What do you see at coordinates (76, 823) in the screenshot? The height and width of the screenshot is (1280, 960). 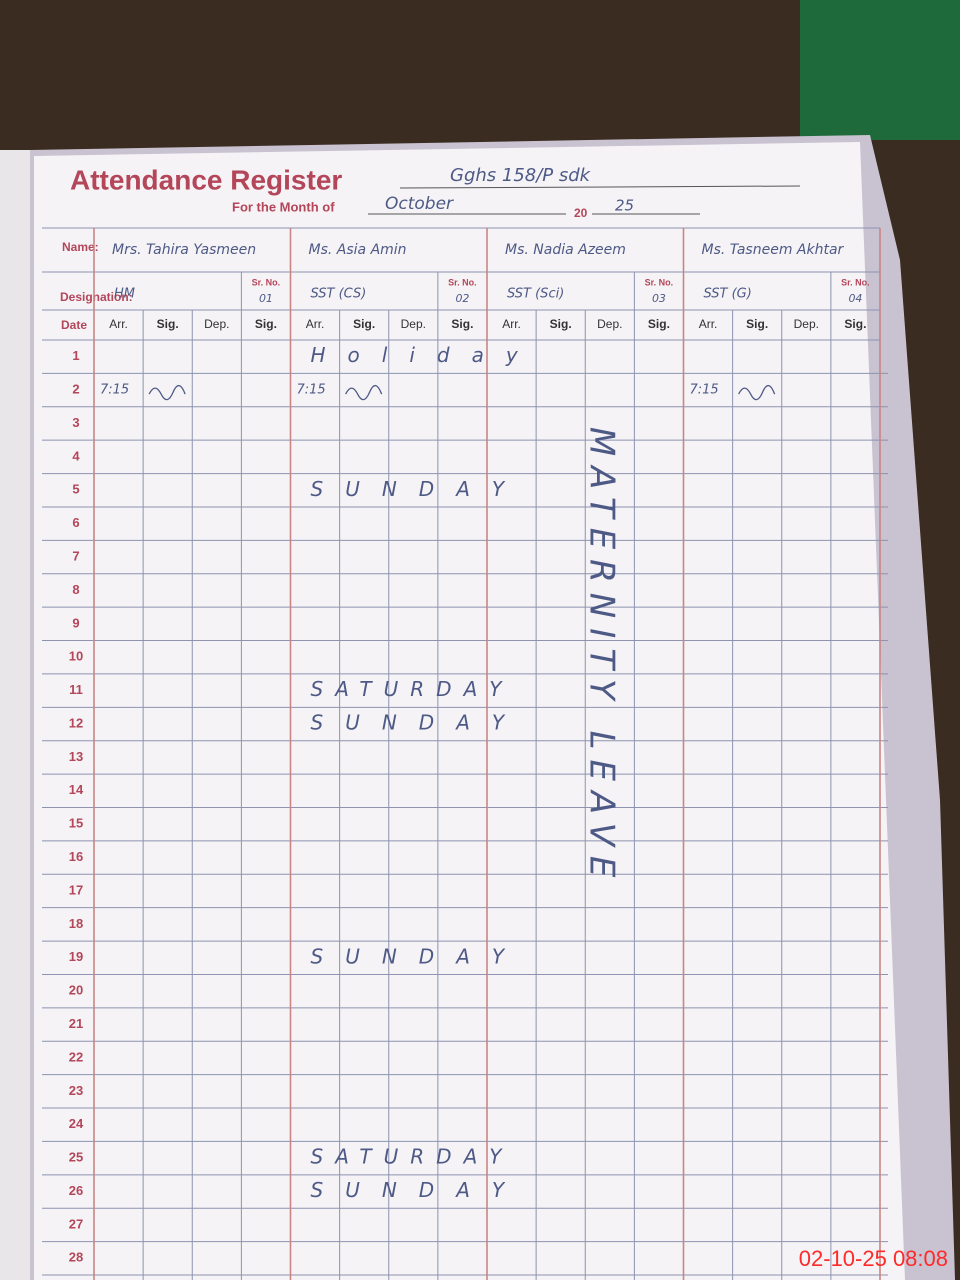 I see `date: 15` at bounding box center [76, 823].